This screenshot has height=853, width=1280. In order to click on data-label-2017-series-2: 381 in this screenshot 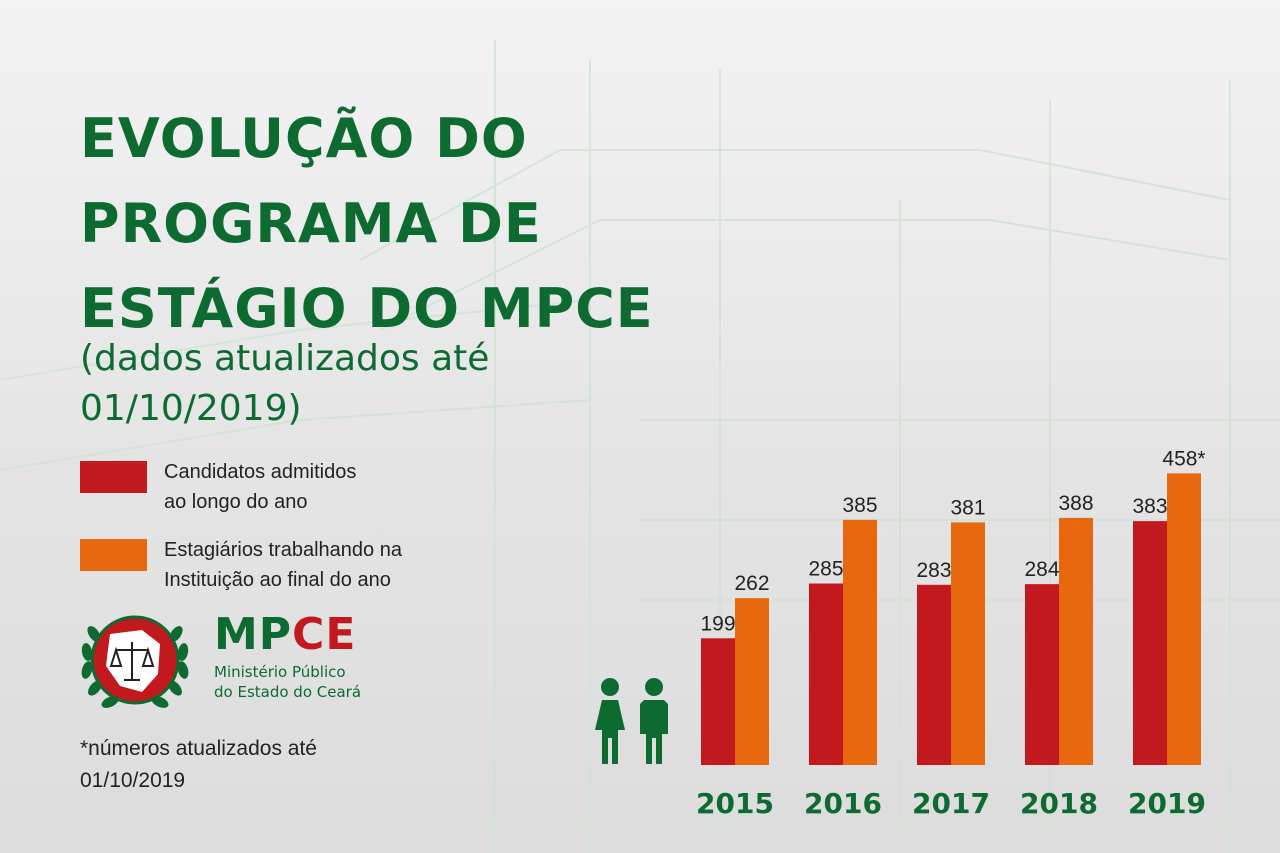, I will do `click(967, 507)`.